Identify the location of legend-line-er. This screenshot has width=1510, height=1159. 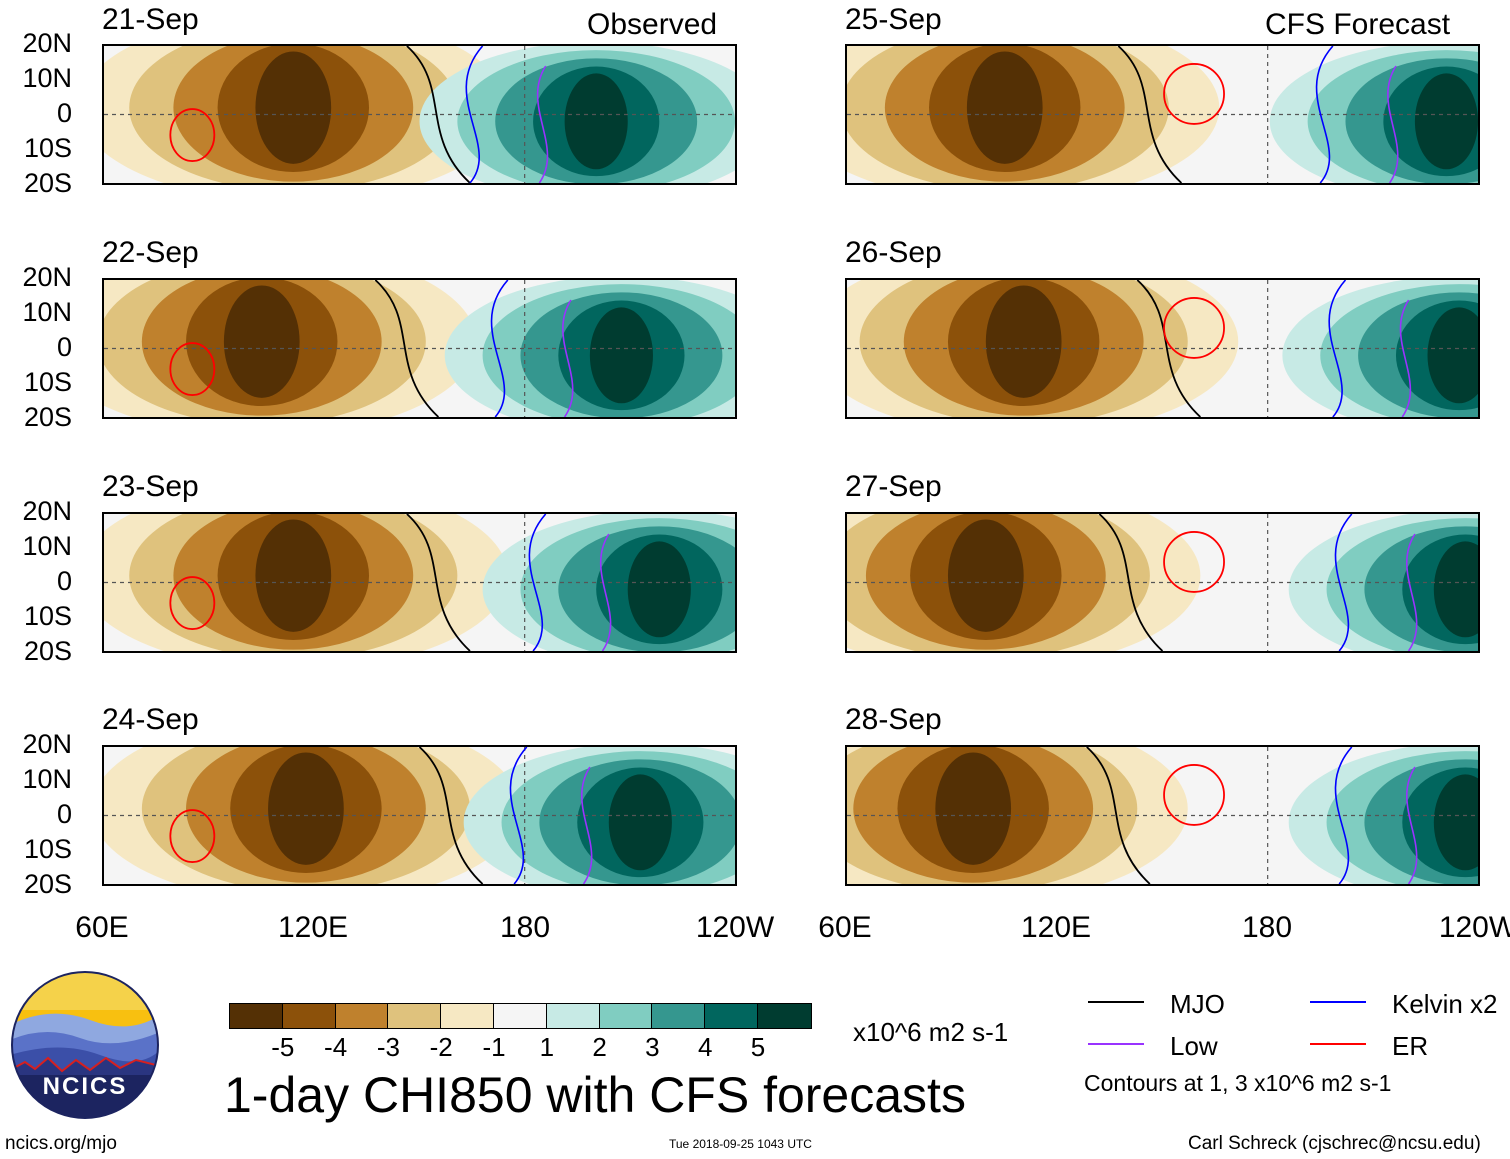
(1338, 1044).